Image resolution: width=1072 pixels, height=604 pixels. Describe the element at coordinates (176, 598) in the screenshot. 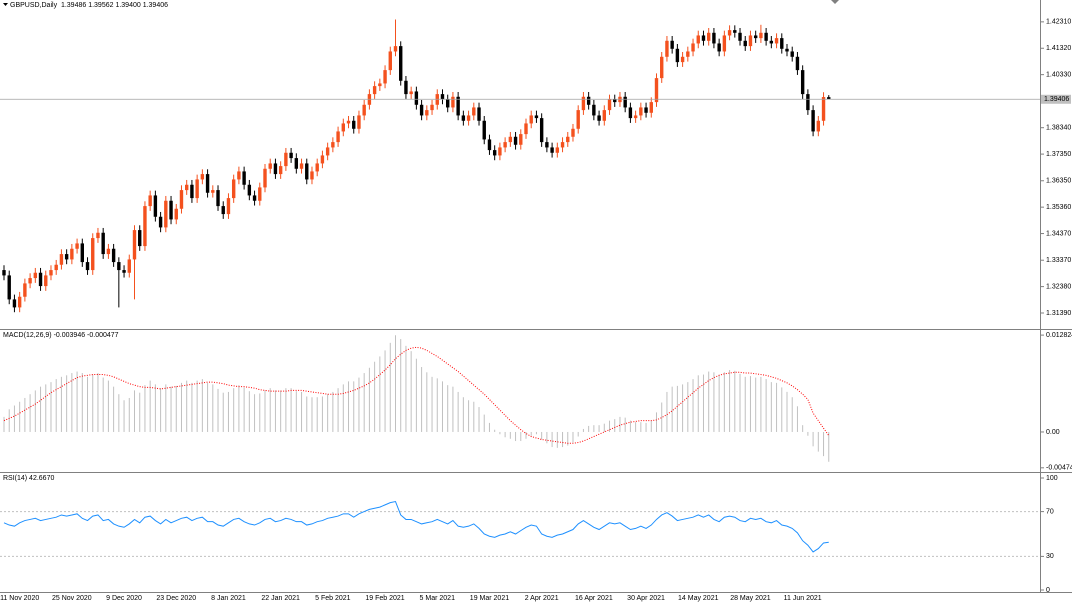

I see `x-tick-label: 23 Dec 2020` at that location.